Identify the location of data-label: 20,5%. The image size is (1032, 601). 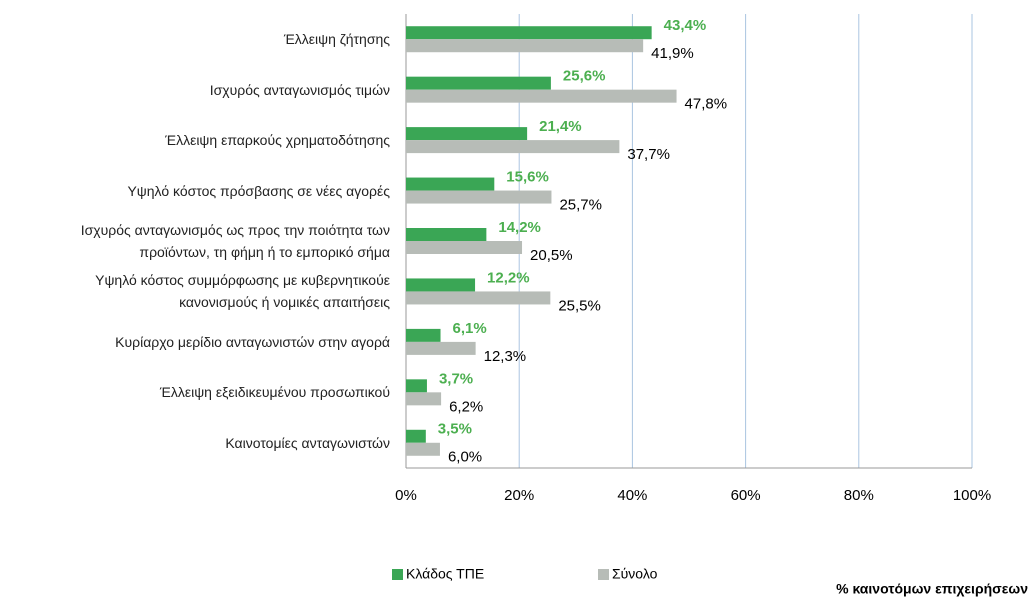
(551, 255).